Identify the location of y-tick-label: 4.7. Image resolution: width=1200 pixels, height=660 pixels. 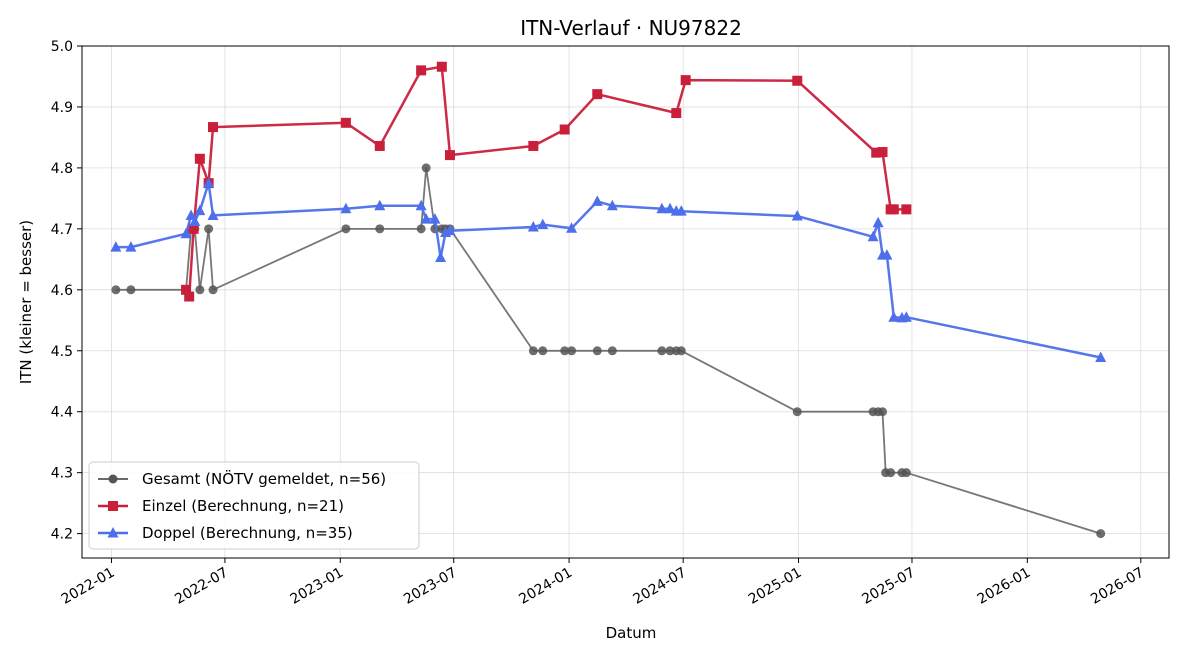
(62, 230).